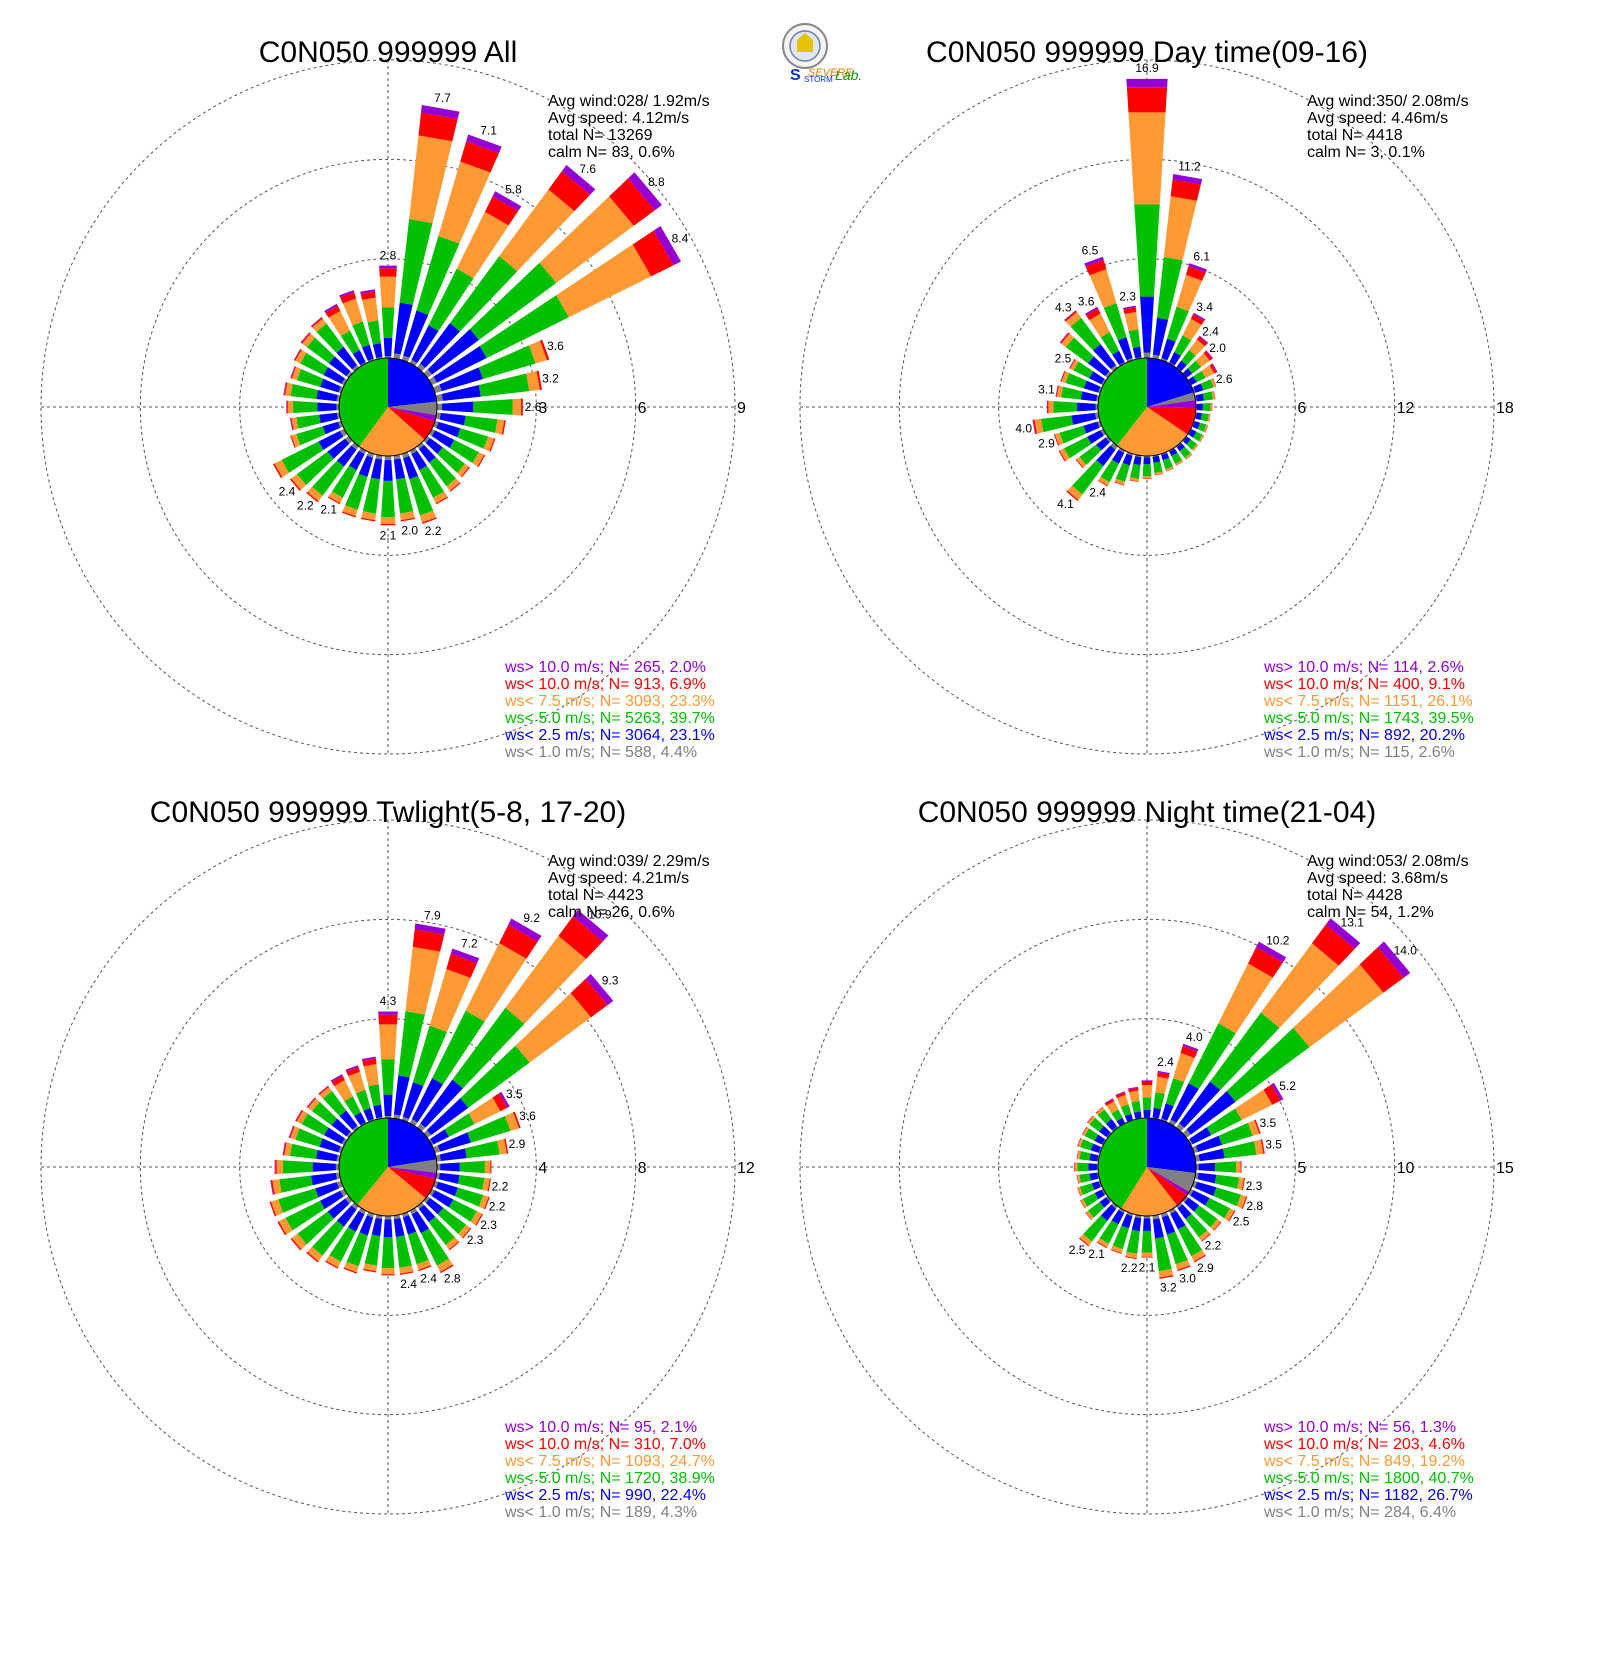  What do you see at coordinates (1355, 895) in the screenshot?
I see `total-n-text: total N= 4428` at bounding box center [1355, 895].